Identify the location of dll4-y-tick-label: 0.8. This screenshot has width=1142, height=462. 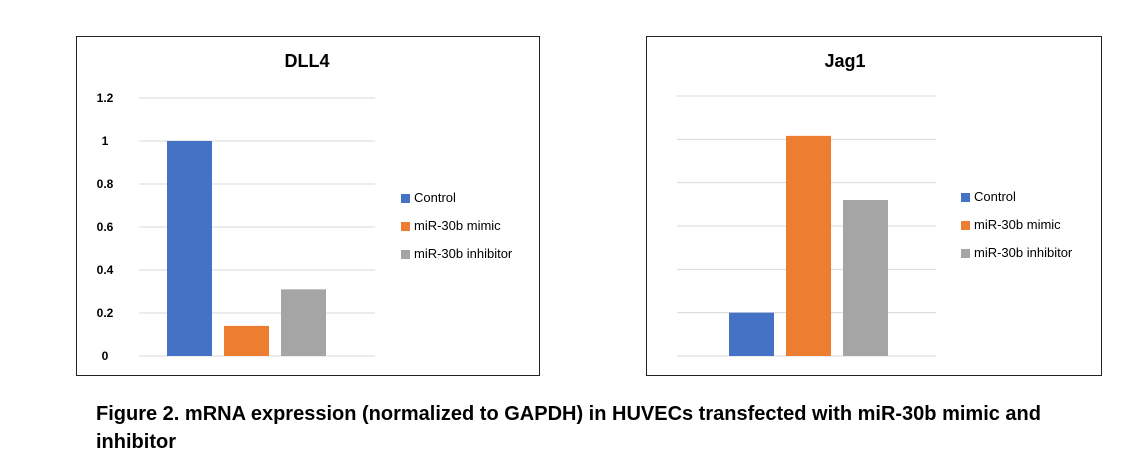
(105, 184).